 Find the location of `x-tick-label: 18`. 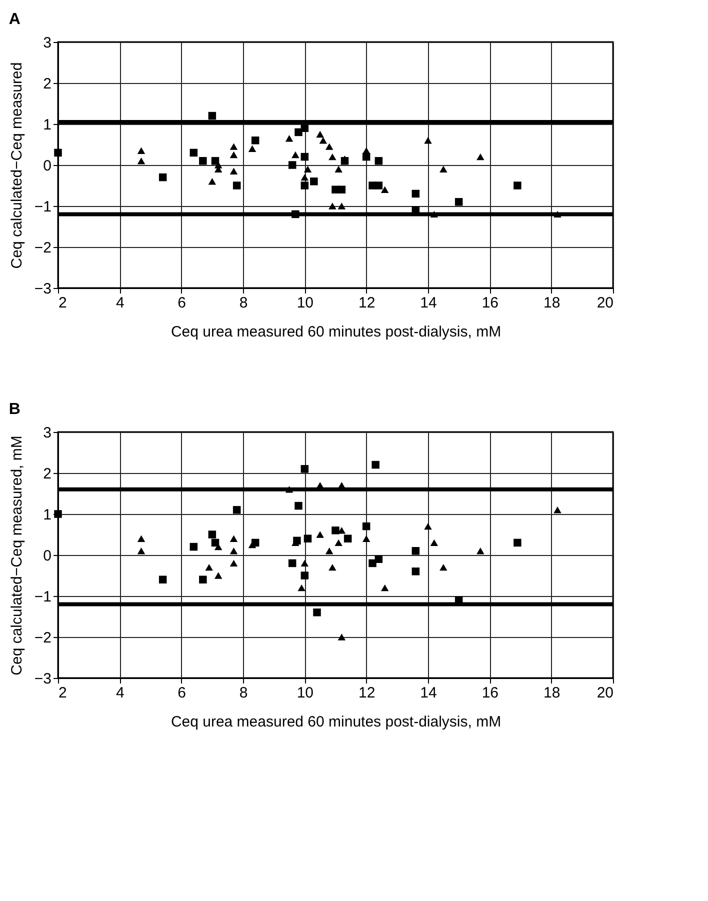

x-tick-label: 18 is located at coordinates (551, 693).